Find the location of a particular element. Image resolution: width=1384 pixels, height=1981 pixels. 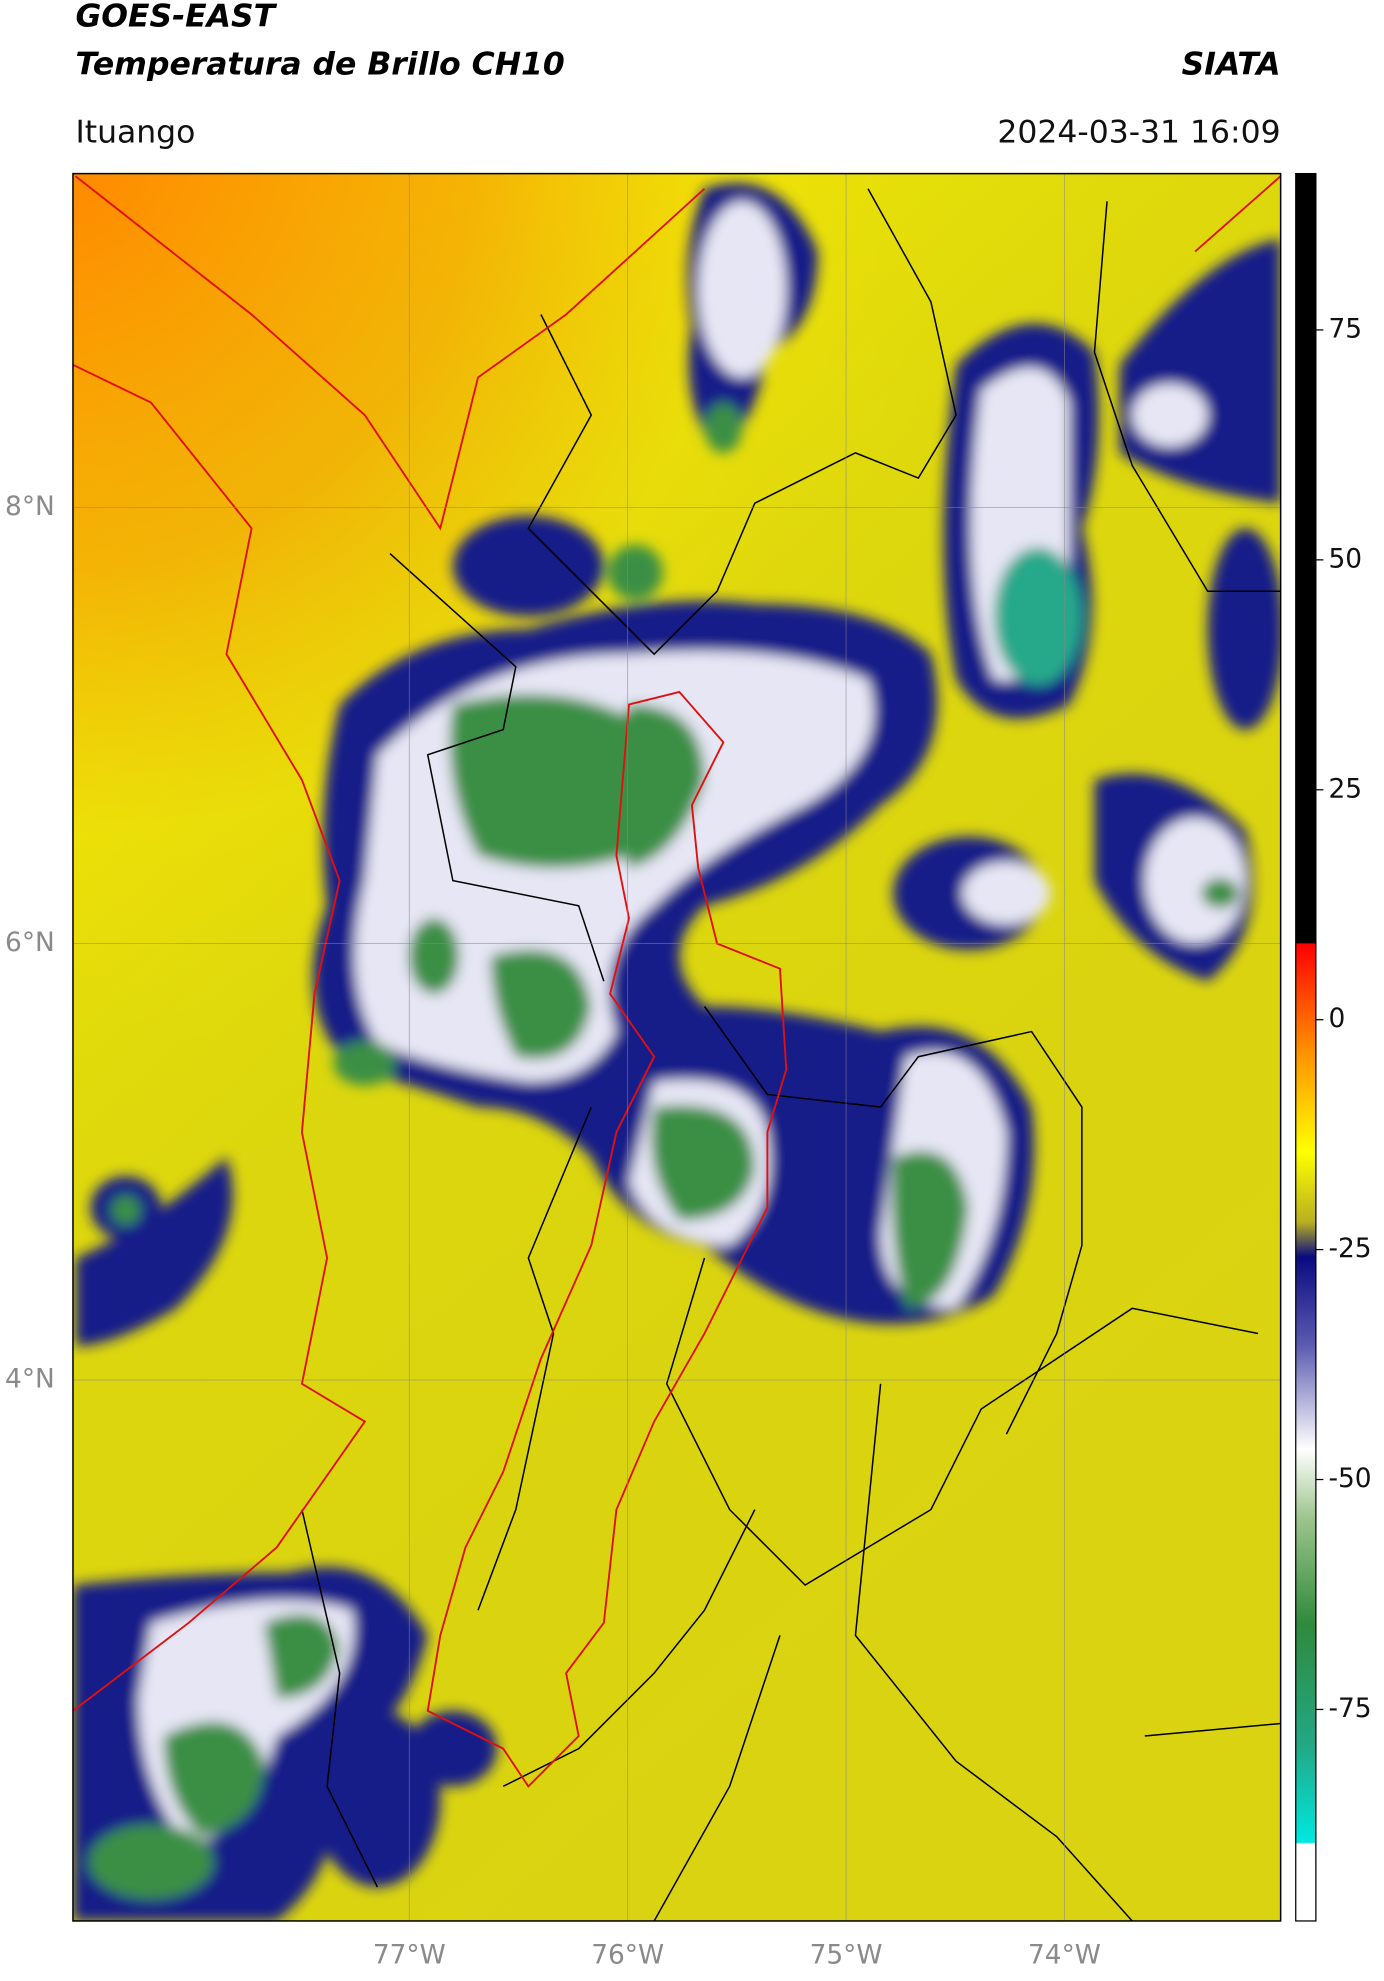

y-tick-label: 6°N is located at coordinates (30, 942).